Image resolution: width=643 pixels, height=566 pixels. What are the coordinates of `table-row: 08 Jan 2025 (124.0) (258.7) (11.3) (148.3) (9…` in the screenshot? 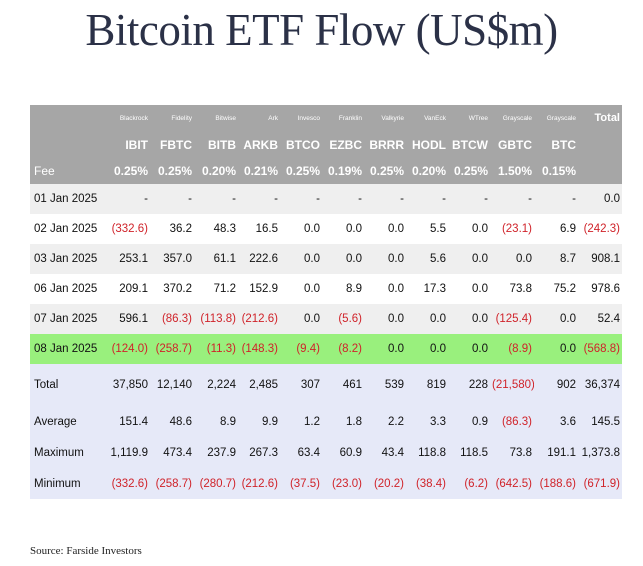 It's located at (326, 349).